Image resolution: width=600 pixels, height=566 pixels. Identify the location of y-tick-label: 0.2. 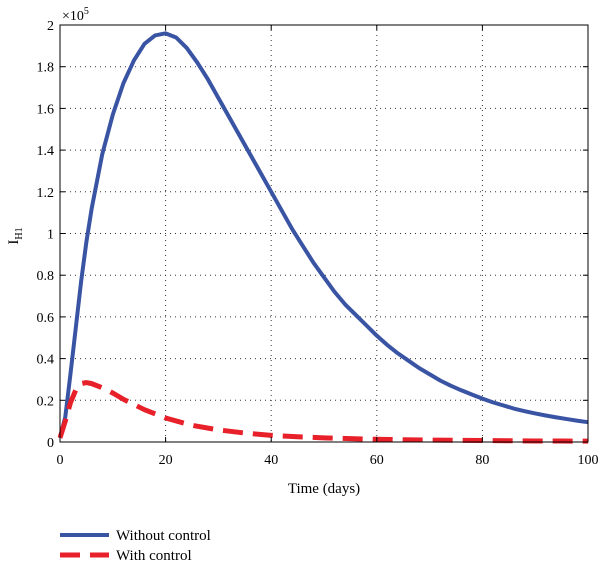
(46, 401).